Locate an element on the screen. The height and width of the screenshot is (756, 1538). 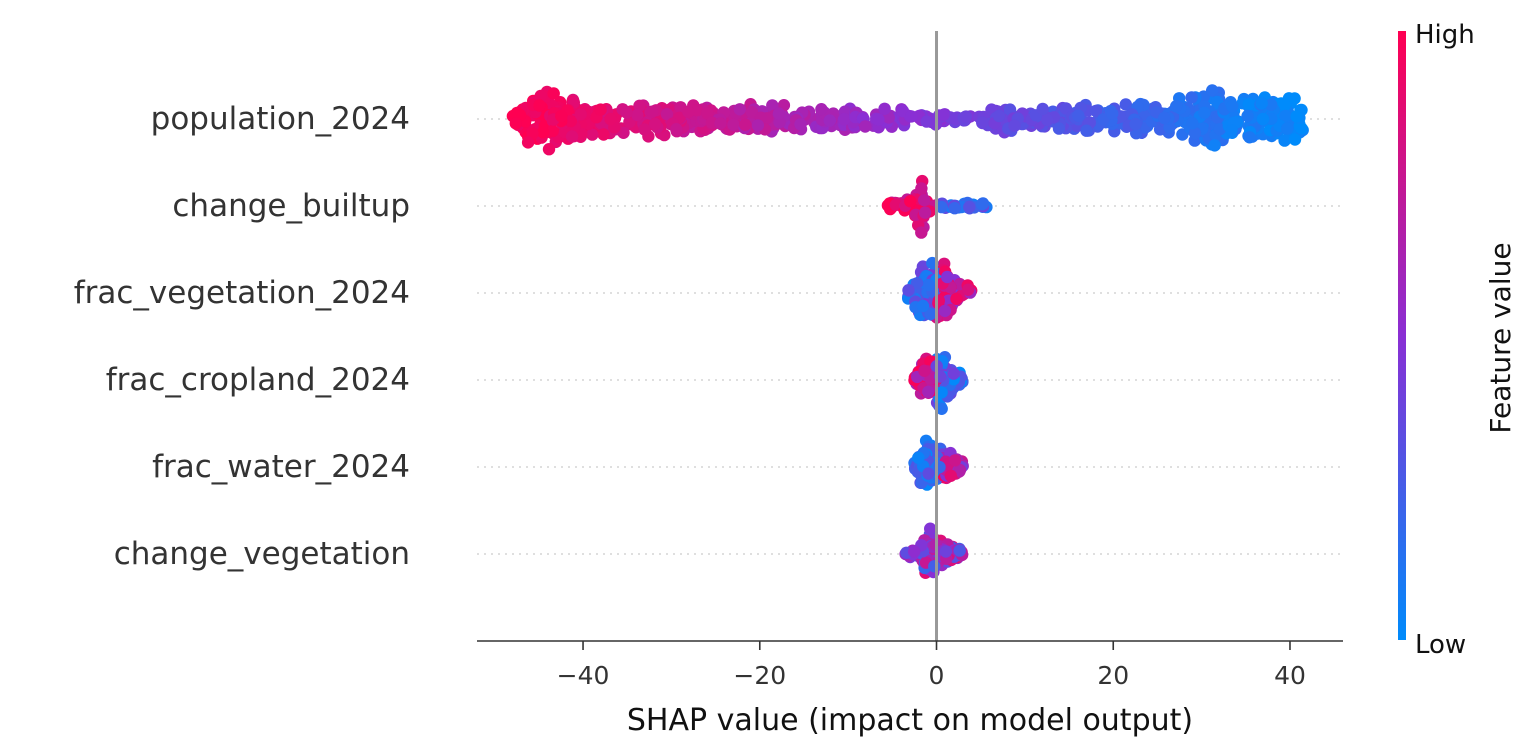
feature-label: population_2024 is located at coordinates (280, 119).